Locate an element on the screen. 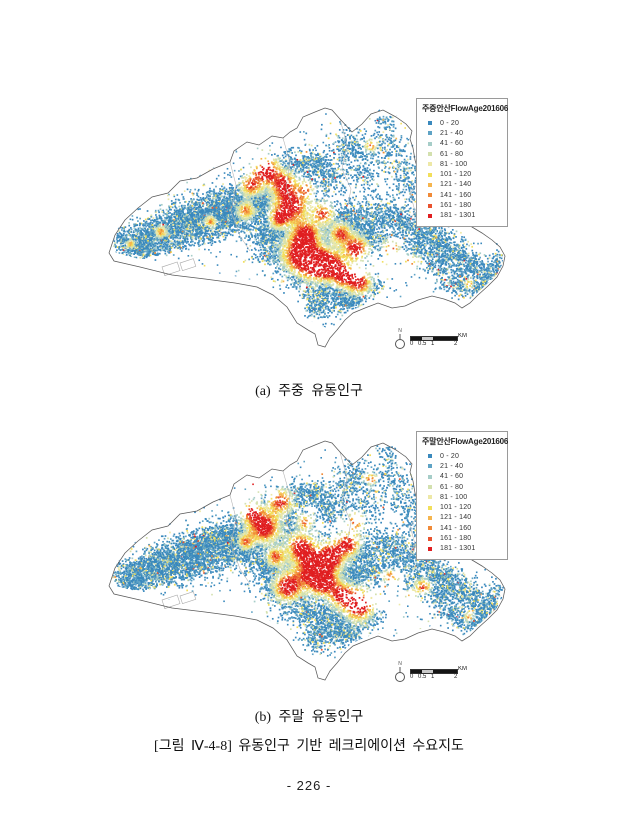 This screenshot has width=618, height=840. legend-title: 주중안산FlowAge201606 is located at coordinates (465, 108).